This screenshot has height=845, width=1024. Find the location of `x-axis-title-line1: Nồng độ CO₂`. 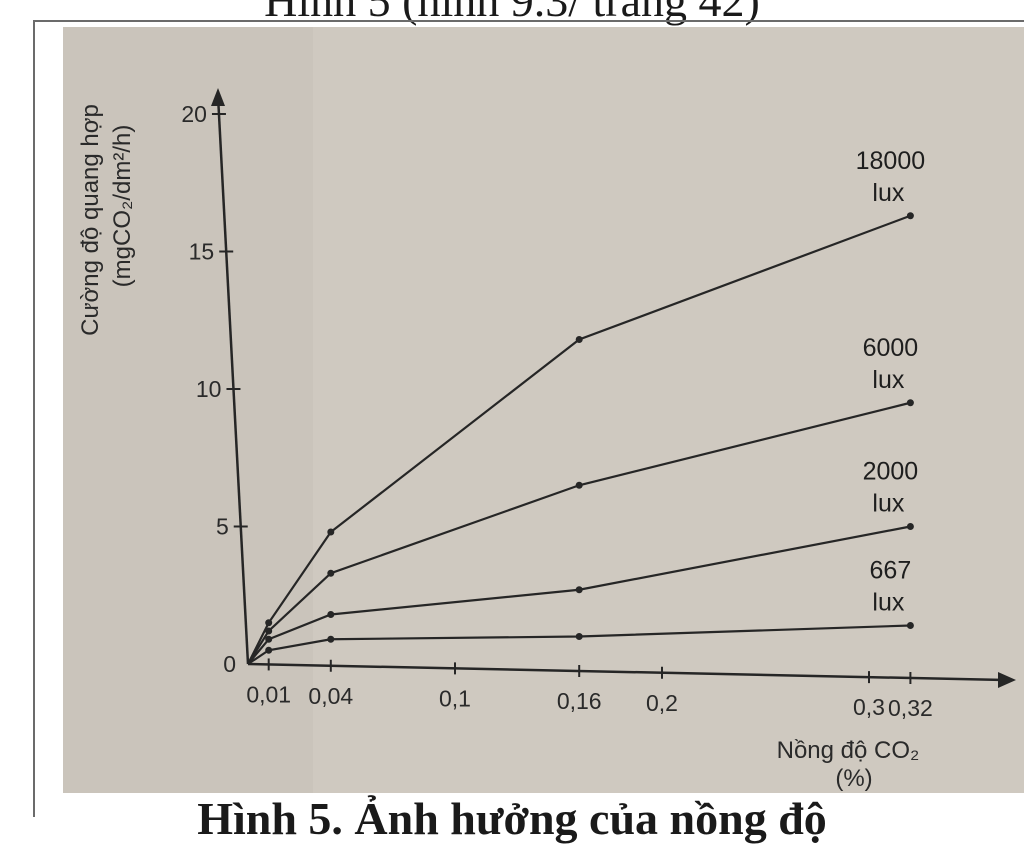

x-axis-title-line1: Nồng độ CO₂ is located at coordinates (848, 750).